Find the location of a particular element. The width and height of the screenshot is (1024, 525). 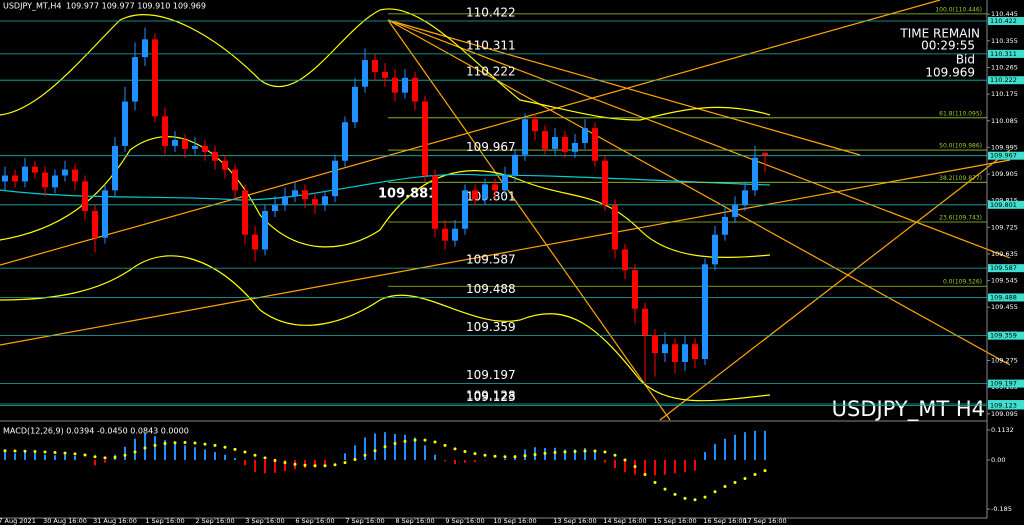

level-badge-label: 110.422 is located at coordinates (1003, 21).